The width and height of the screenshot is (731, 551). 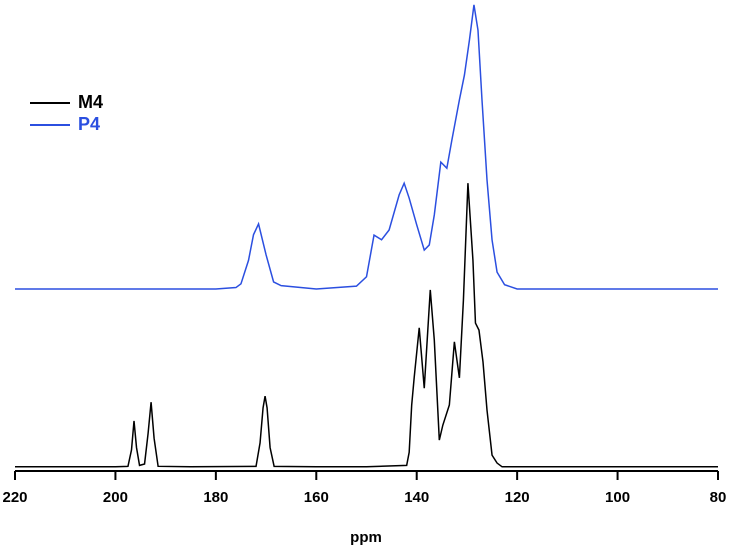 What do you see at coordinates (718, 497) in the screenshot?
I see `x-tick-label: 80` at bounding box center [718, 497].